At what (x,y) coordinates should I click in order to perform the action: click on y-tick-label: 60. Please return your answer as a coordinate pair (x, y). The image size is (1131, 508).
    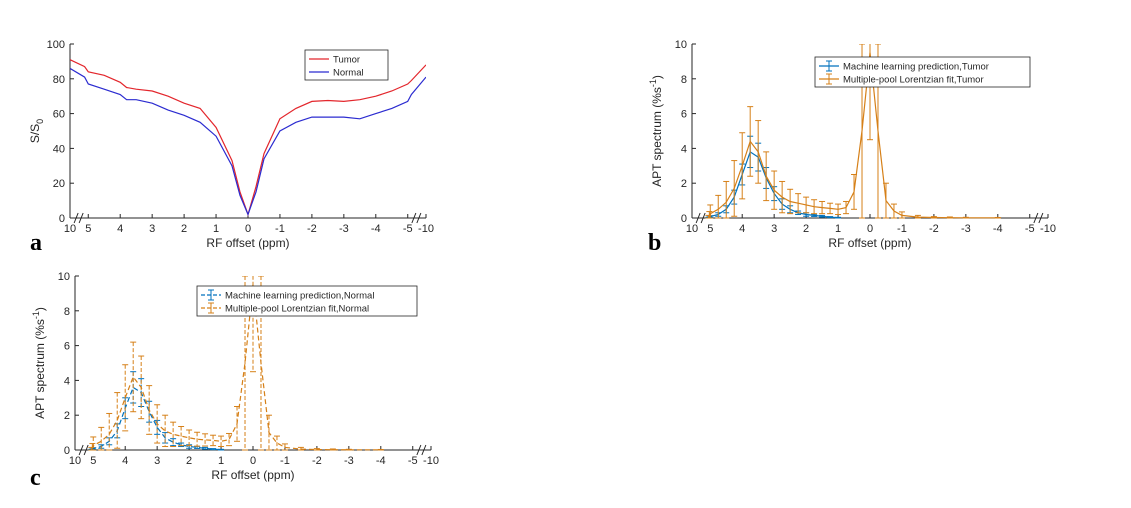
    Looking at the image, I should click on (59, 115).